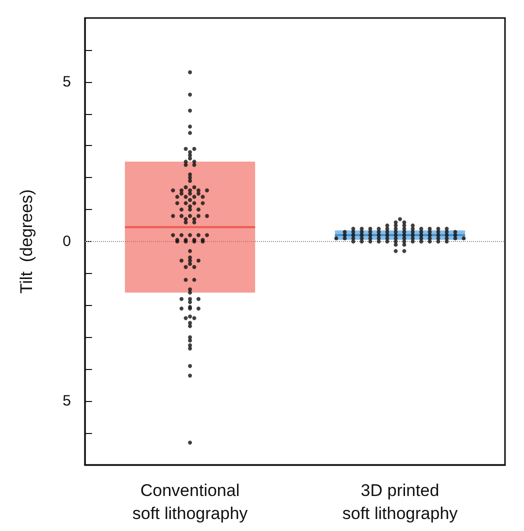 The width and height of the screenshot is (524, 531). Describe the element at coordinates (400, 502) in the screenshot. I see `x-tick-label: 3D printed soft lithography` at that location.